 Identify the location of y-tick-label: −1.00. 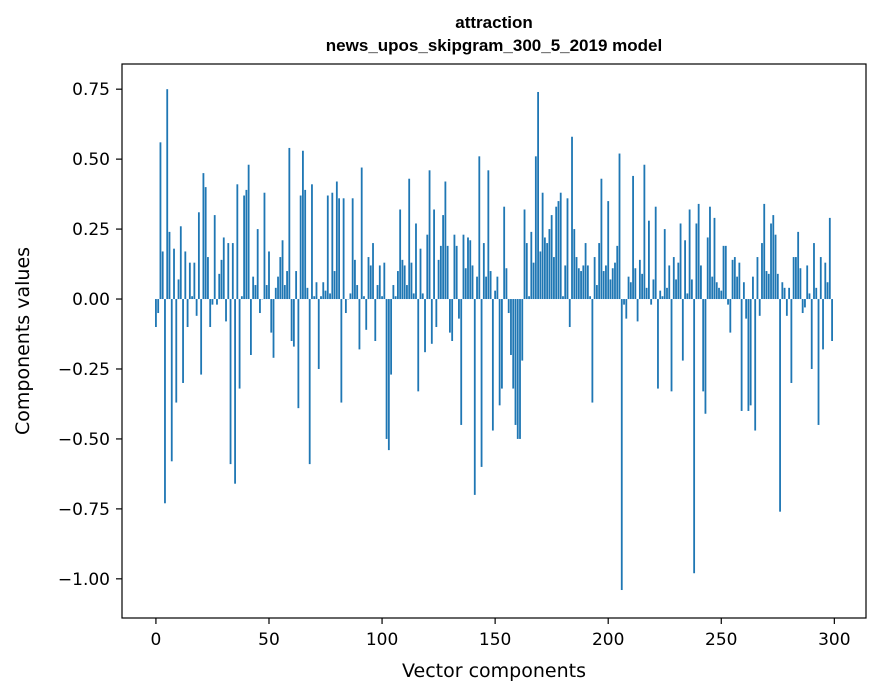
(84, 580).